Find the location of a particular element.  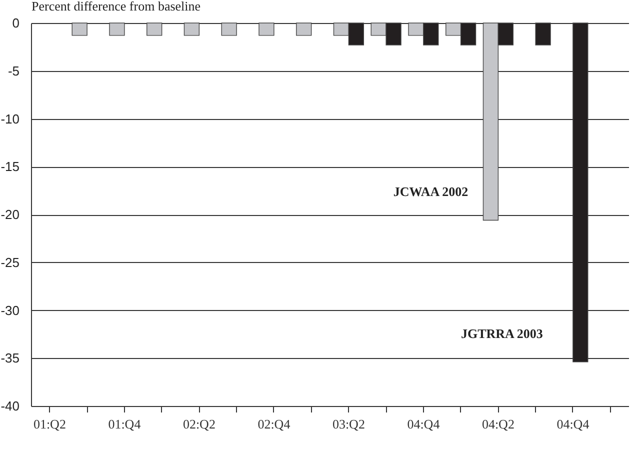

annotation: JGTRRA 2003 is located at coordinates (502, 333).